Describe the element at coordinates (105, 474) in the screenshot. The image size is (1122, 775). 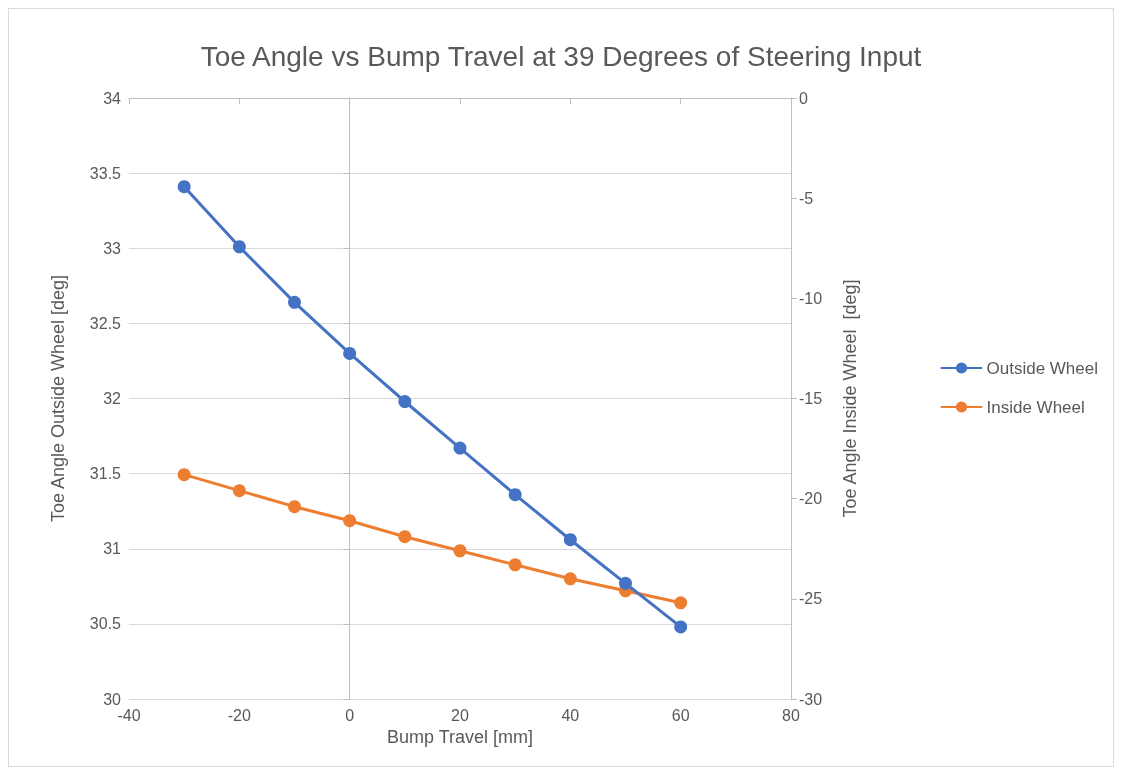
I see `y-tick-label: 31.5` at that location.